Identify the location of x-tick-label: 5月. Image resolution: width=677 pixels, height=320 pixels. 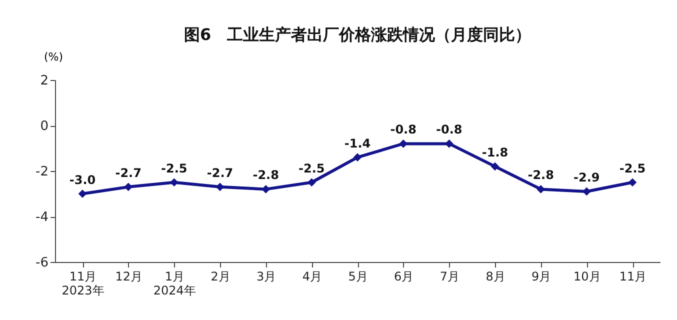
(358, 277).